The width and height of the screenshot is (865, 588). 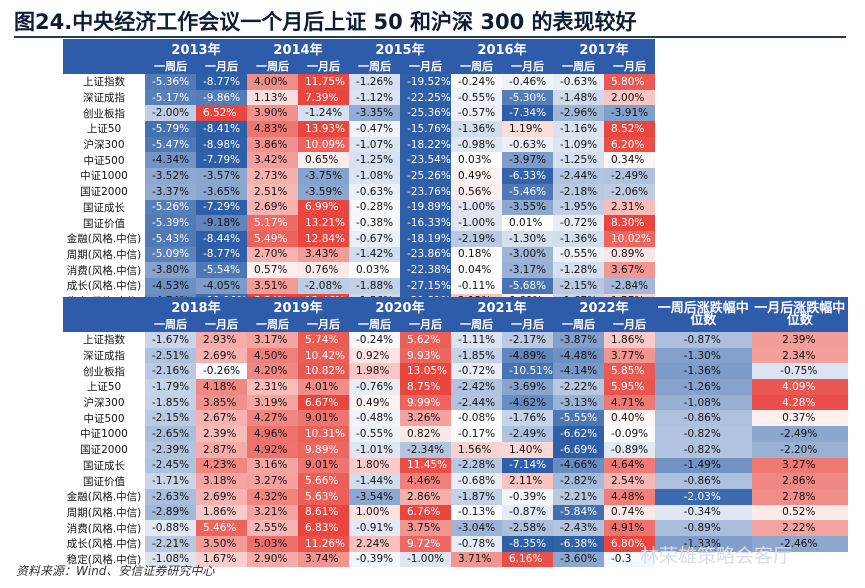 What do you see at coordinates (272, 481) in the screenshot?
I see `value-cell: 3.27%` at bounding box center [272, 481].